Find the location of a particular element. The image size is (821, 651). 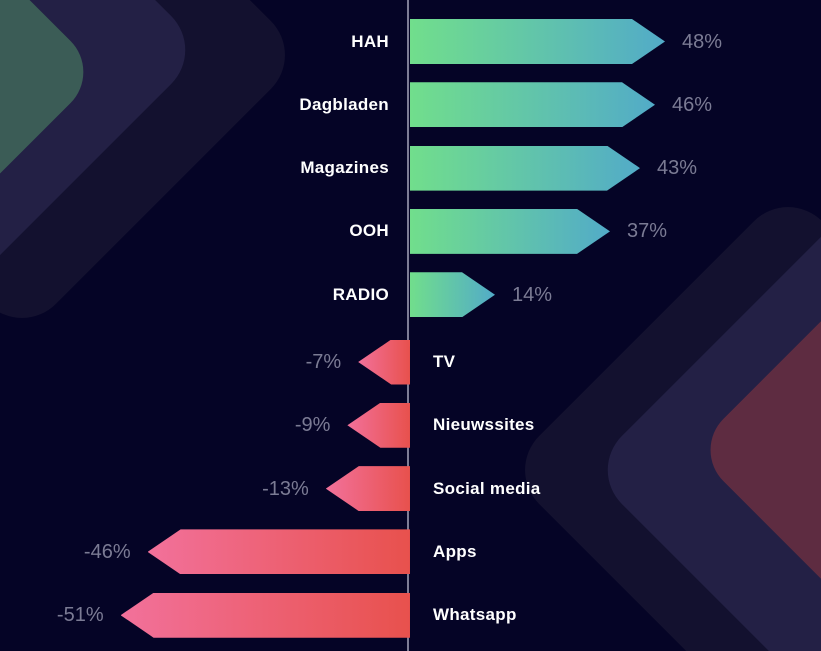

category-label-hah: HAH is located at coordinates (370, 41).